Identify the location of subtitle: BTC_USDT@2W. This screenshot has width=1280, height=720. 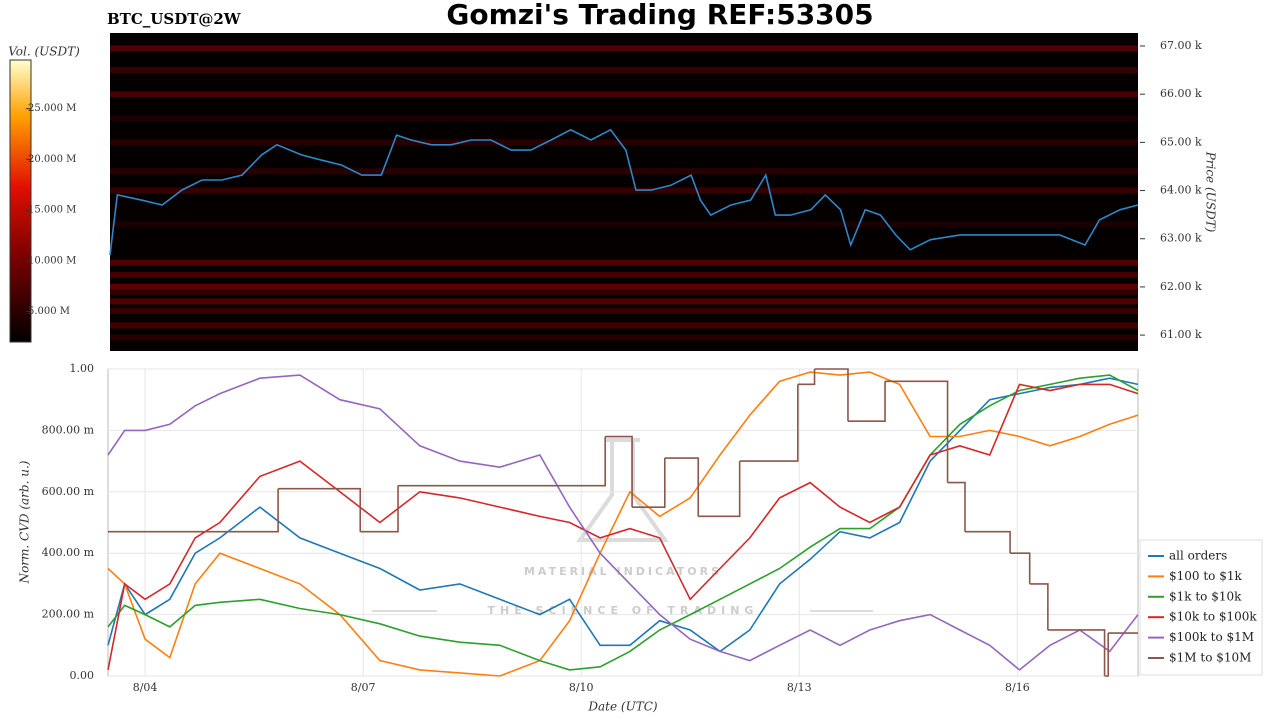
(174, 19).